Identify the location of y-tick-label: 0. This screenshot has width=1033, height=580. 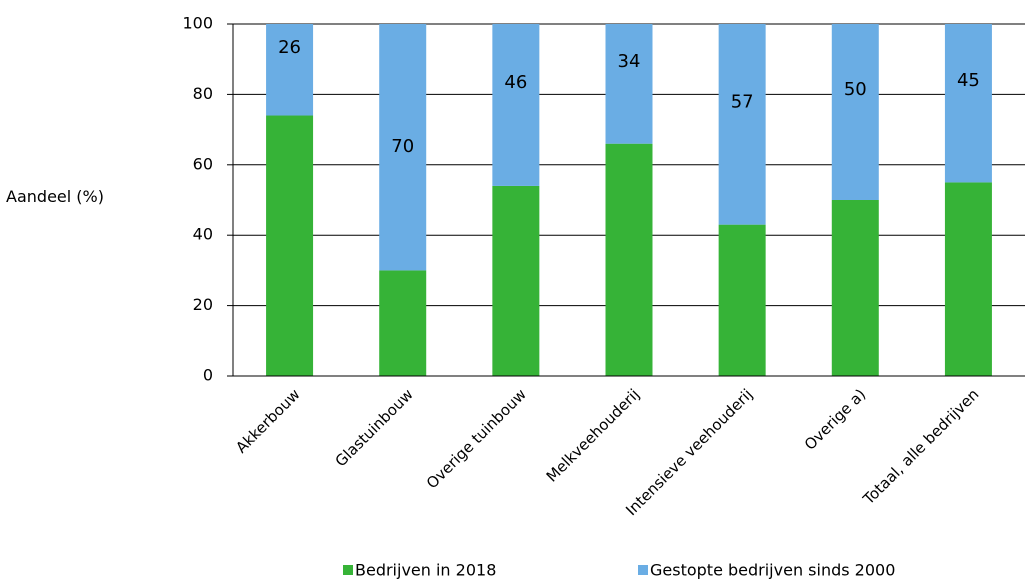
(208, 375).